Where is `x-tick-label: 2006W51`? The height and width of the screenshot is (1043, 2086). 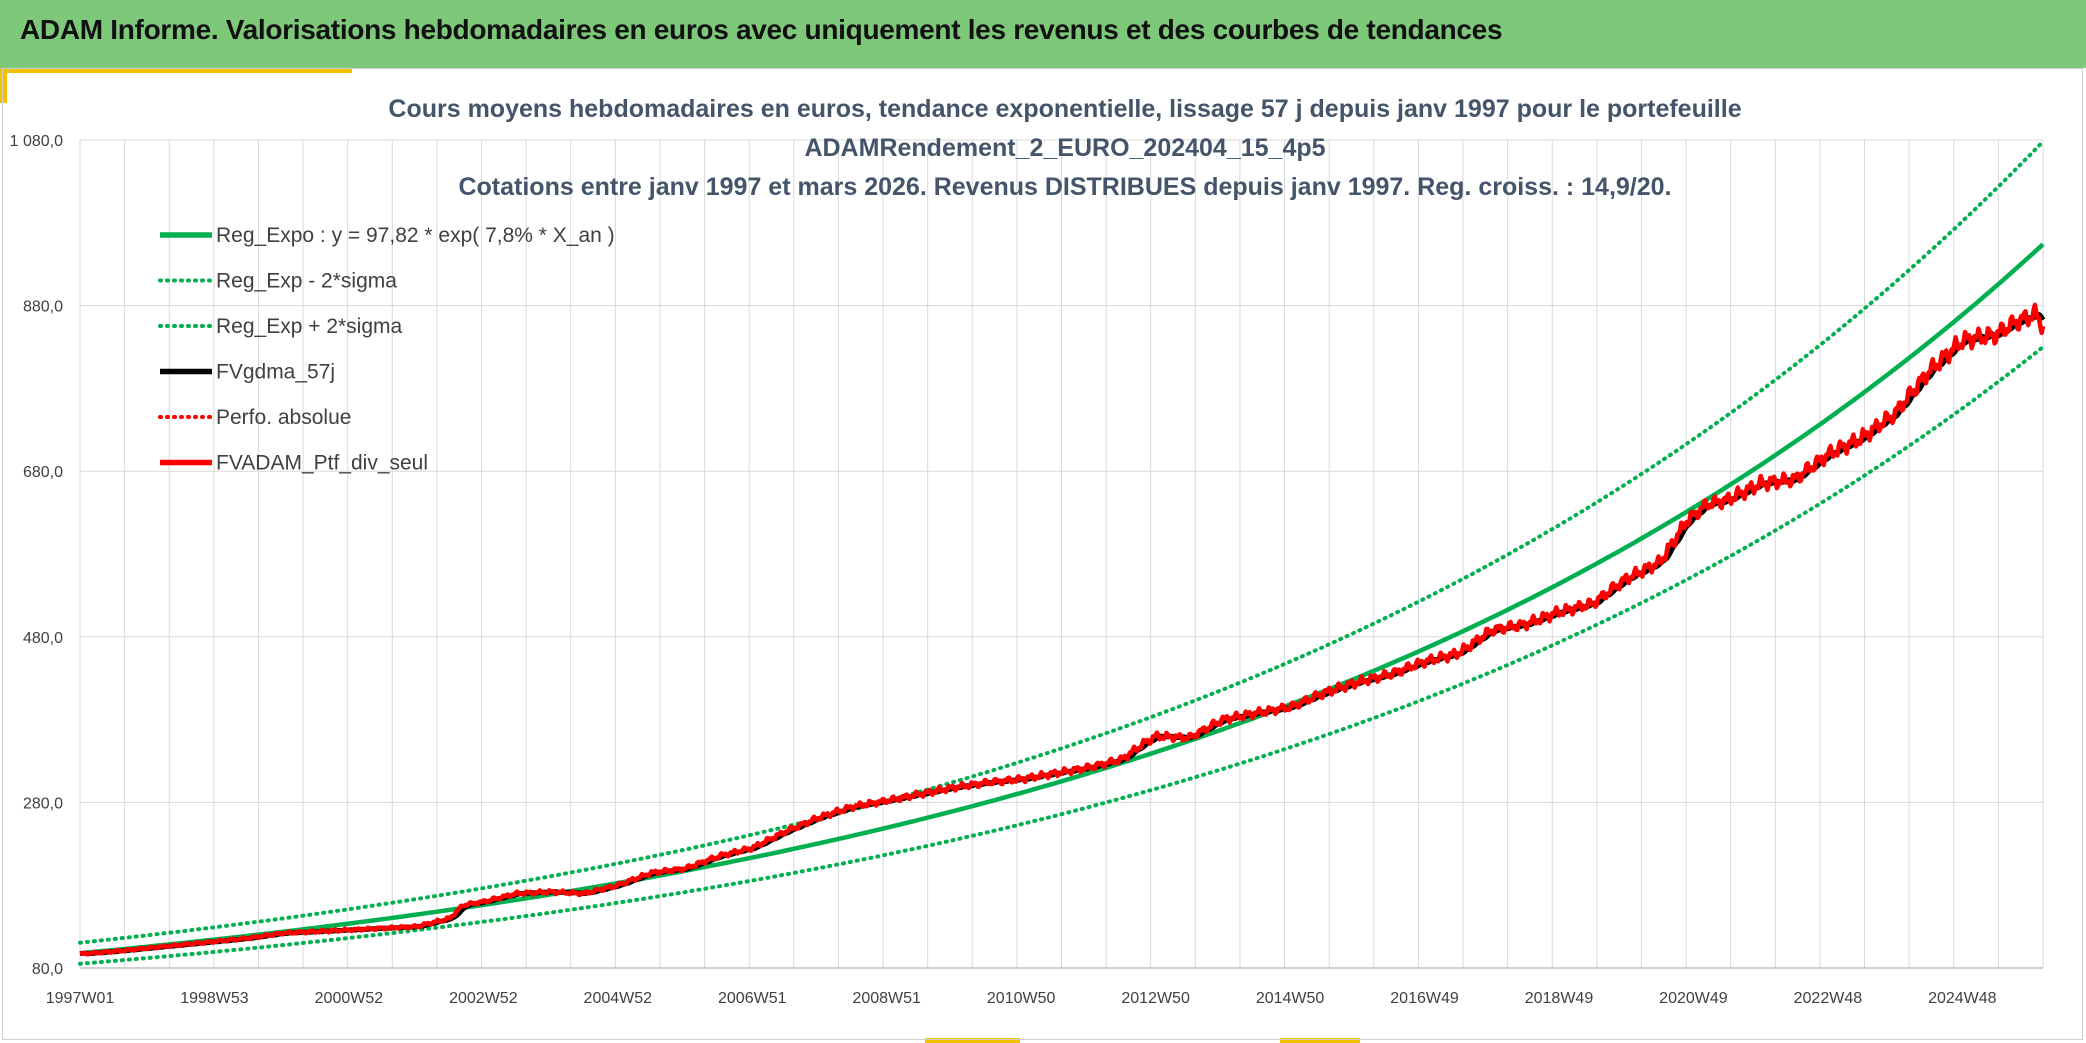 x-tick-label: 2006W51 is located at coordinates (752, 998).